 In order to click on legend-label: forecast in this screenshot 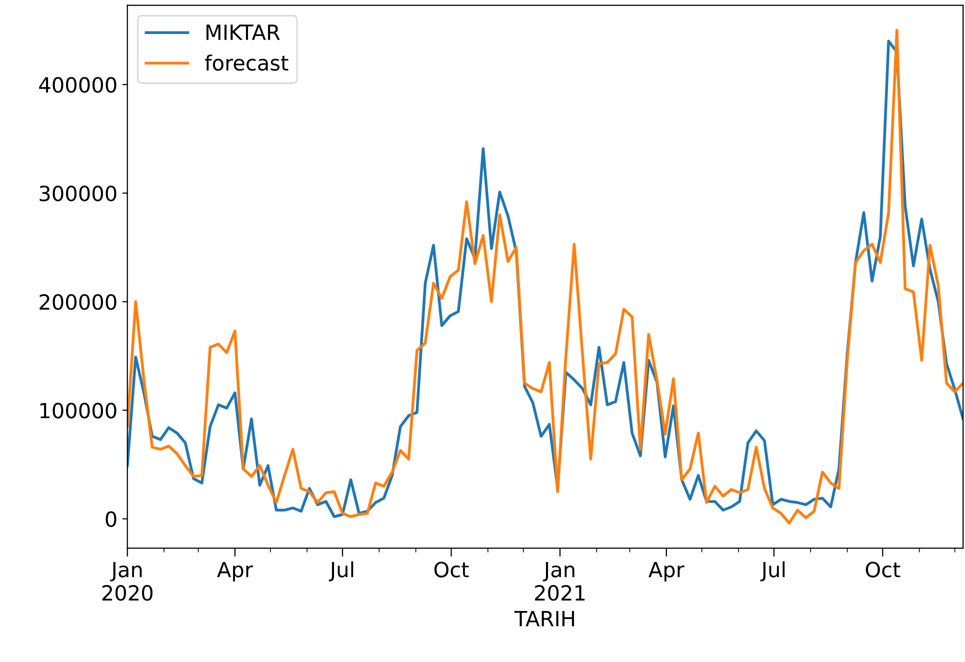, I will do `click(246, 62)`.